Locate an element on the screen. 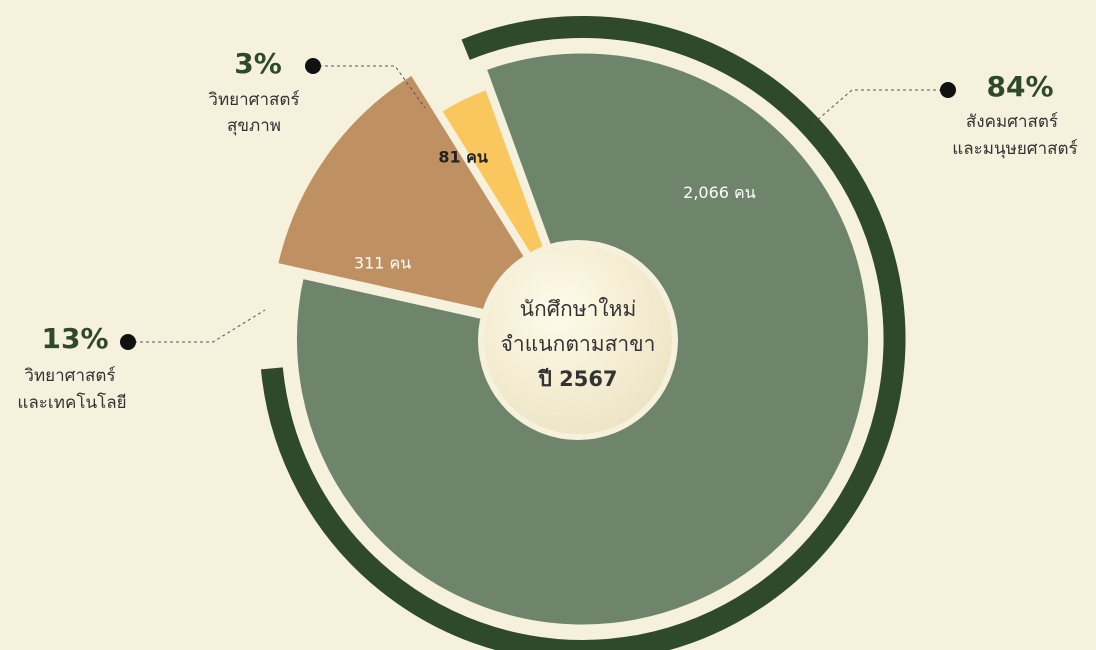 Image resolution: width=1096 pixels, height=650 pixels. category-label: สุขภาพ is located at coordinates (254, 126).